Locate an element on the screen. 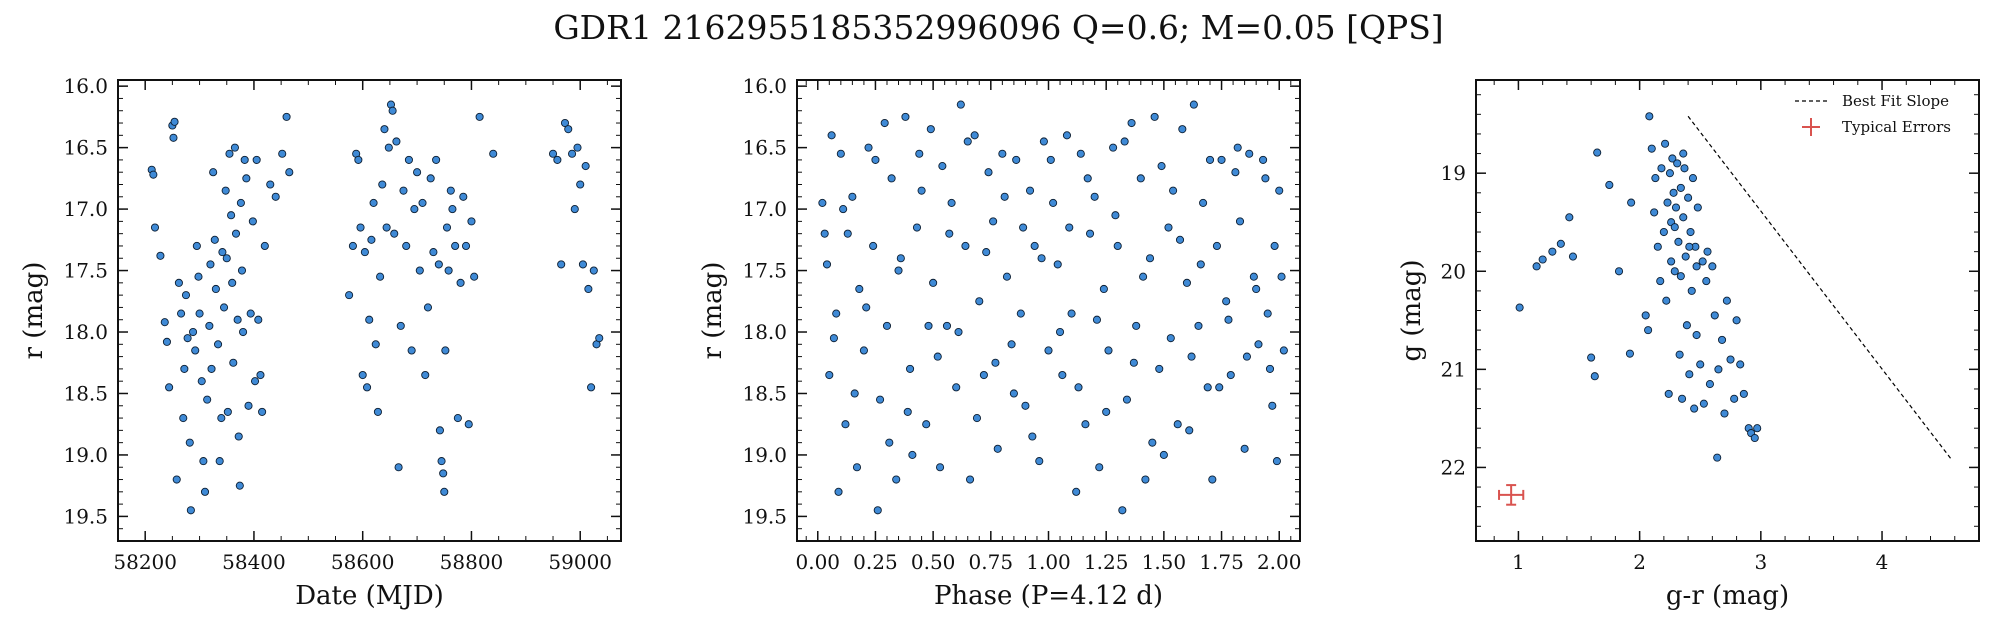  phase-x-tick-label: 0.75 is located at coordinates (991, 562).